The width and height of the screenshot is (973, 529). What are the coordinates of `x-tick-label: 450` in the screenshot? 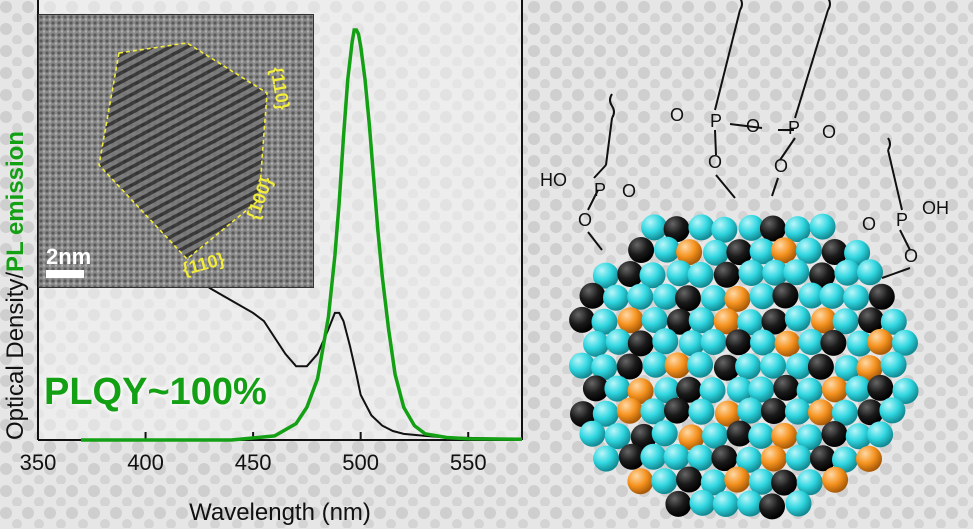 It's located at (253, 462).